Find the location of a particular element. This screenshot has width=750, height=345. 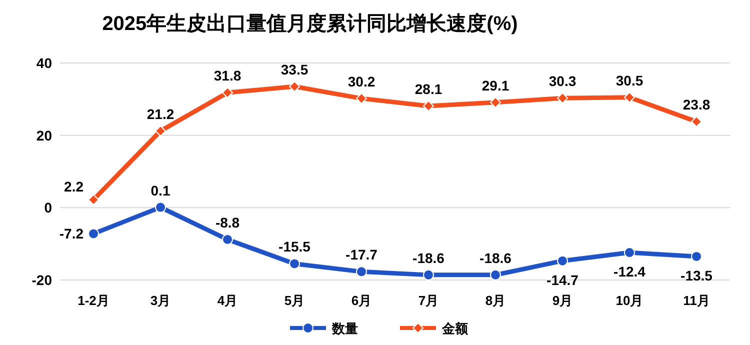

data-label: -14.7 is located at coordinates (562, 280).